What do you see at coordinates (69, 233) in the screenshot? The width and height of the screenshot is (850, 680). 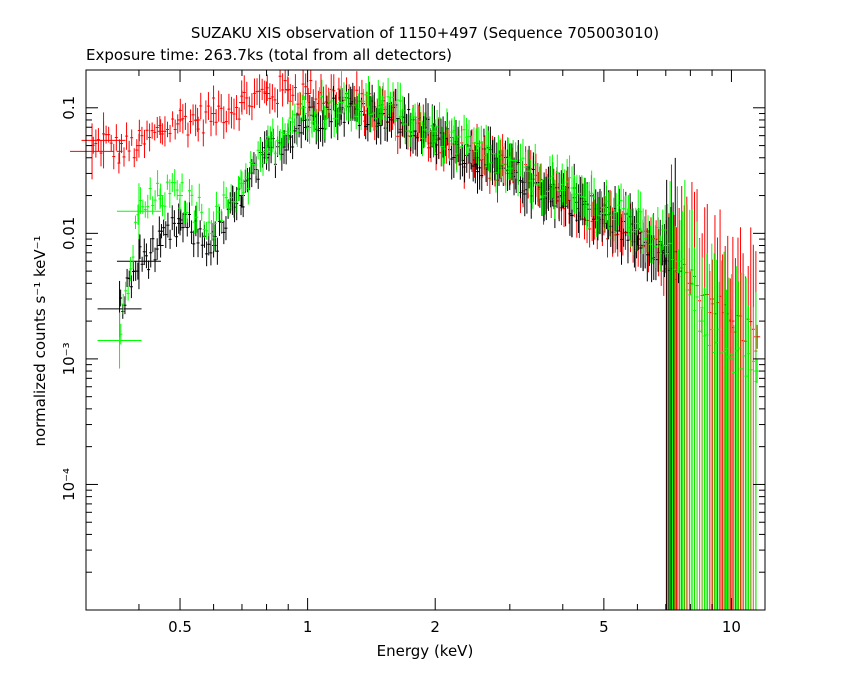 I see `y-tick-label: 0.01` at bounding box center [69, 233].